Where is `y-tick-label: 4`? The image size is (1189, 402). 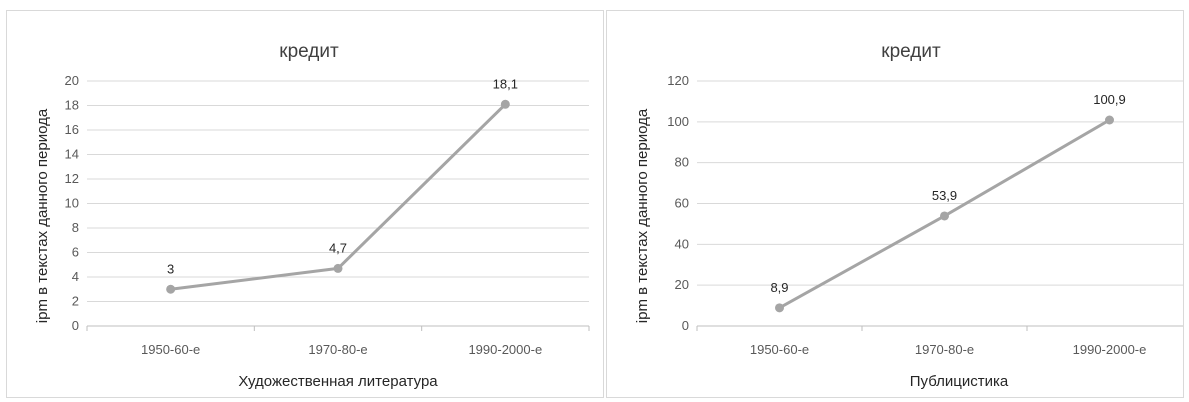
y-tick-label: 4 is located at coordinates (75, 276).